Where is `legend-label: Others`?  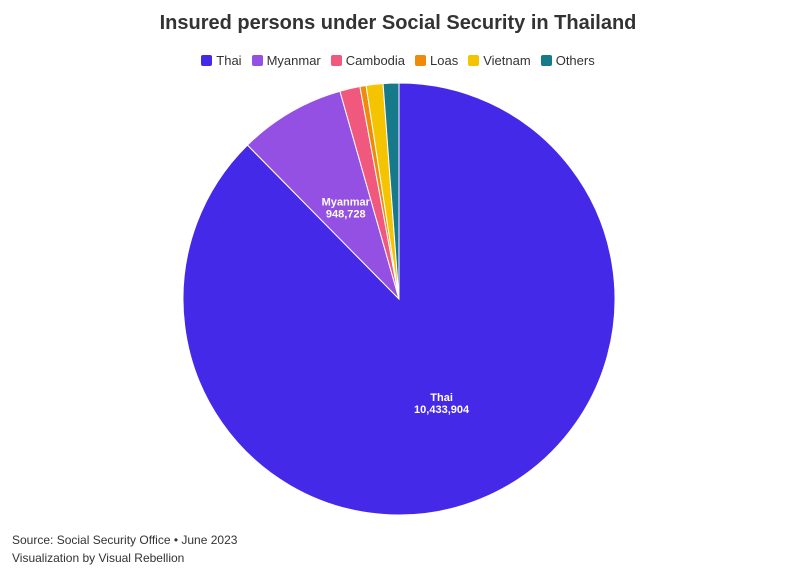
legend-label: Others is located at coordinates (575, 60).